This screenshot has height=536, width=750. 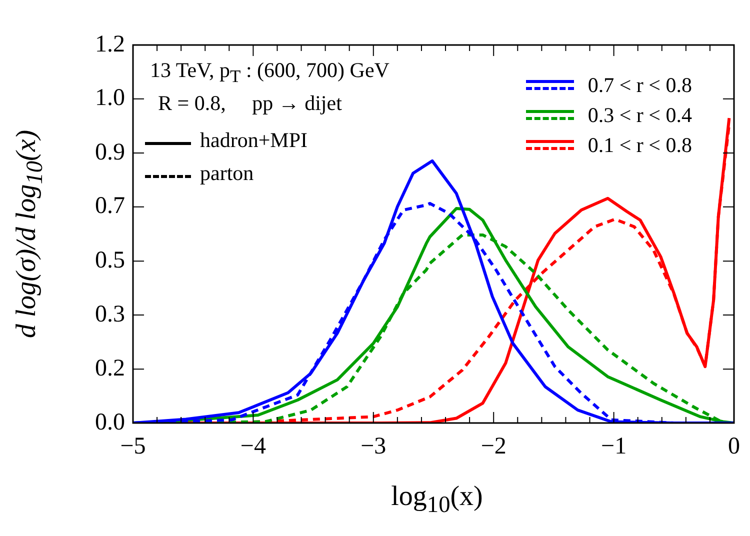 What do you see at coordinates (640, 115) in the screenshot?
I see `legend-label: 0.3 < r < 0.4` at bounding box center [640, 115].